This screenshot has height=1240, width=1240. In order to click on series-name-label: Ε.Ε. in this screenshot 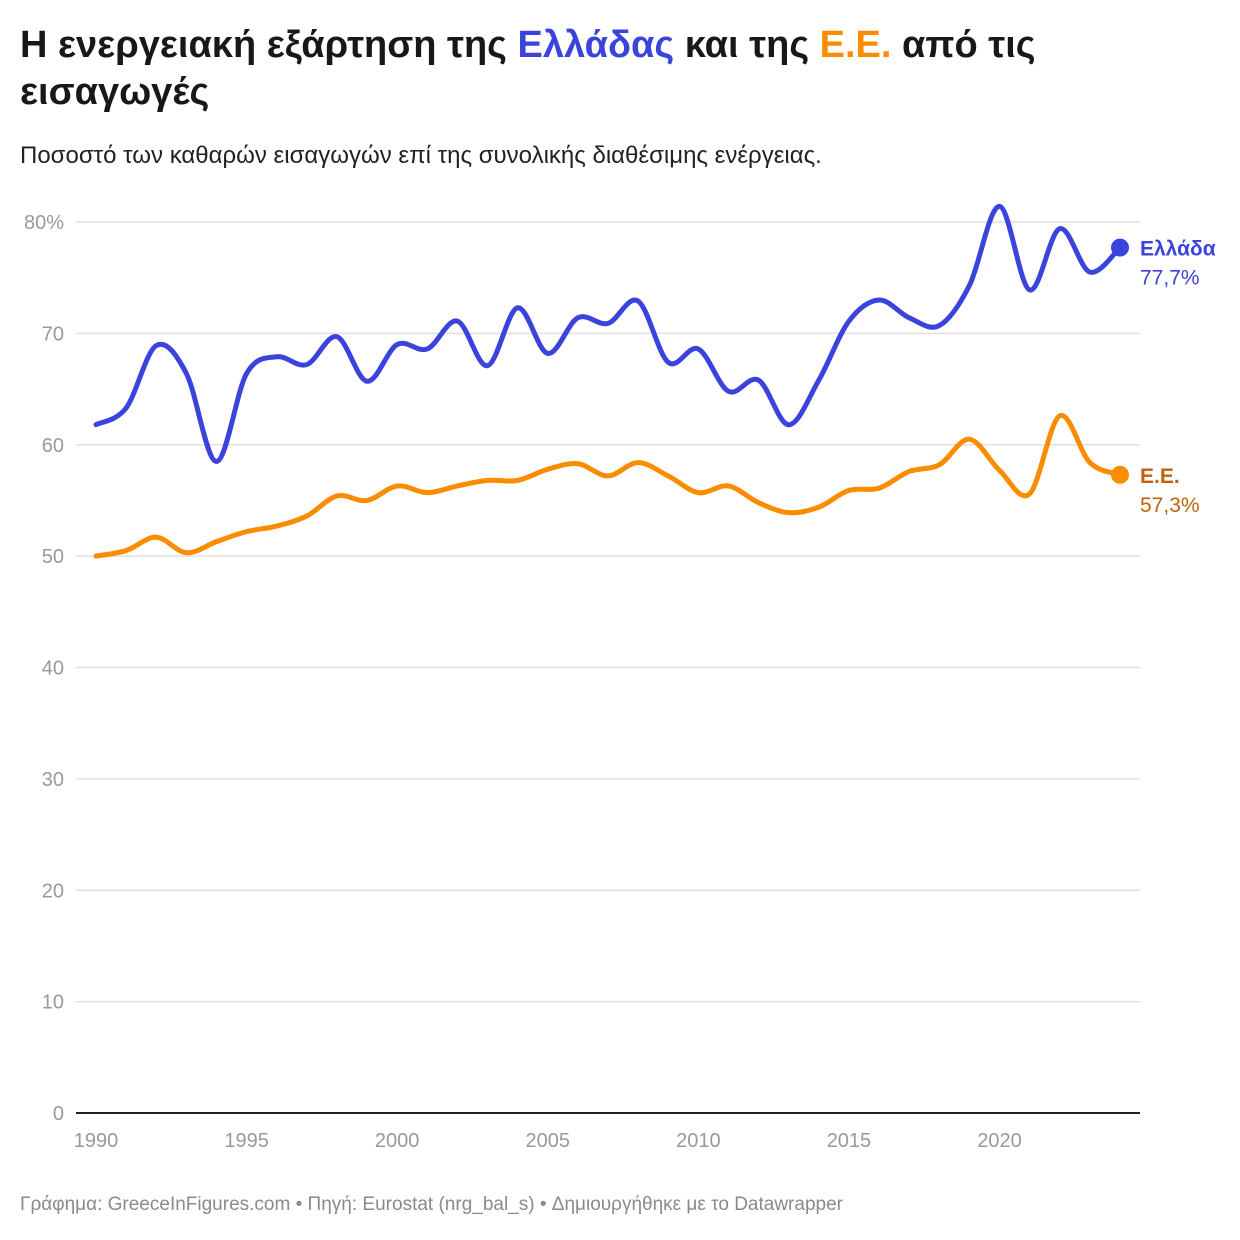, I will do `click(1160, 476)`.